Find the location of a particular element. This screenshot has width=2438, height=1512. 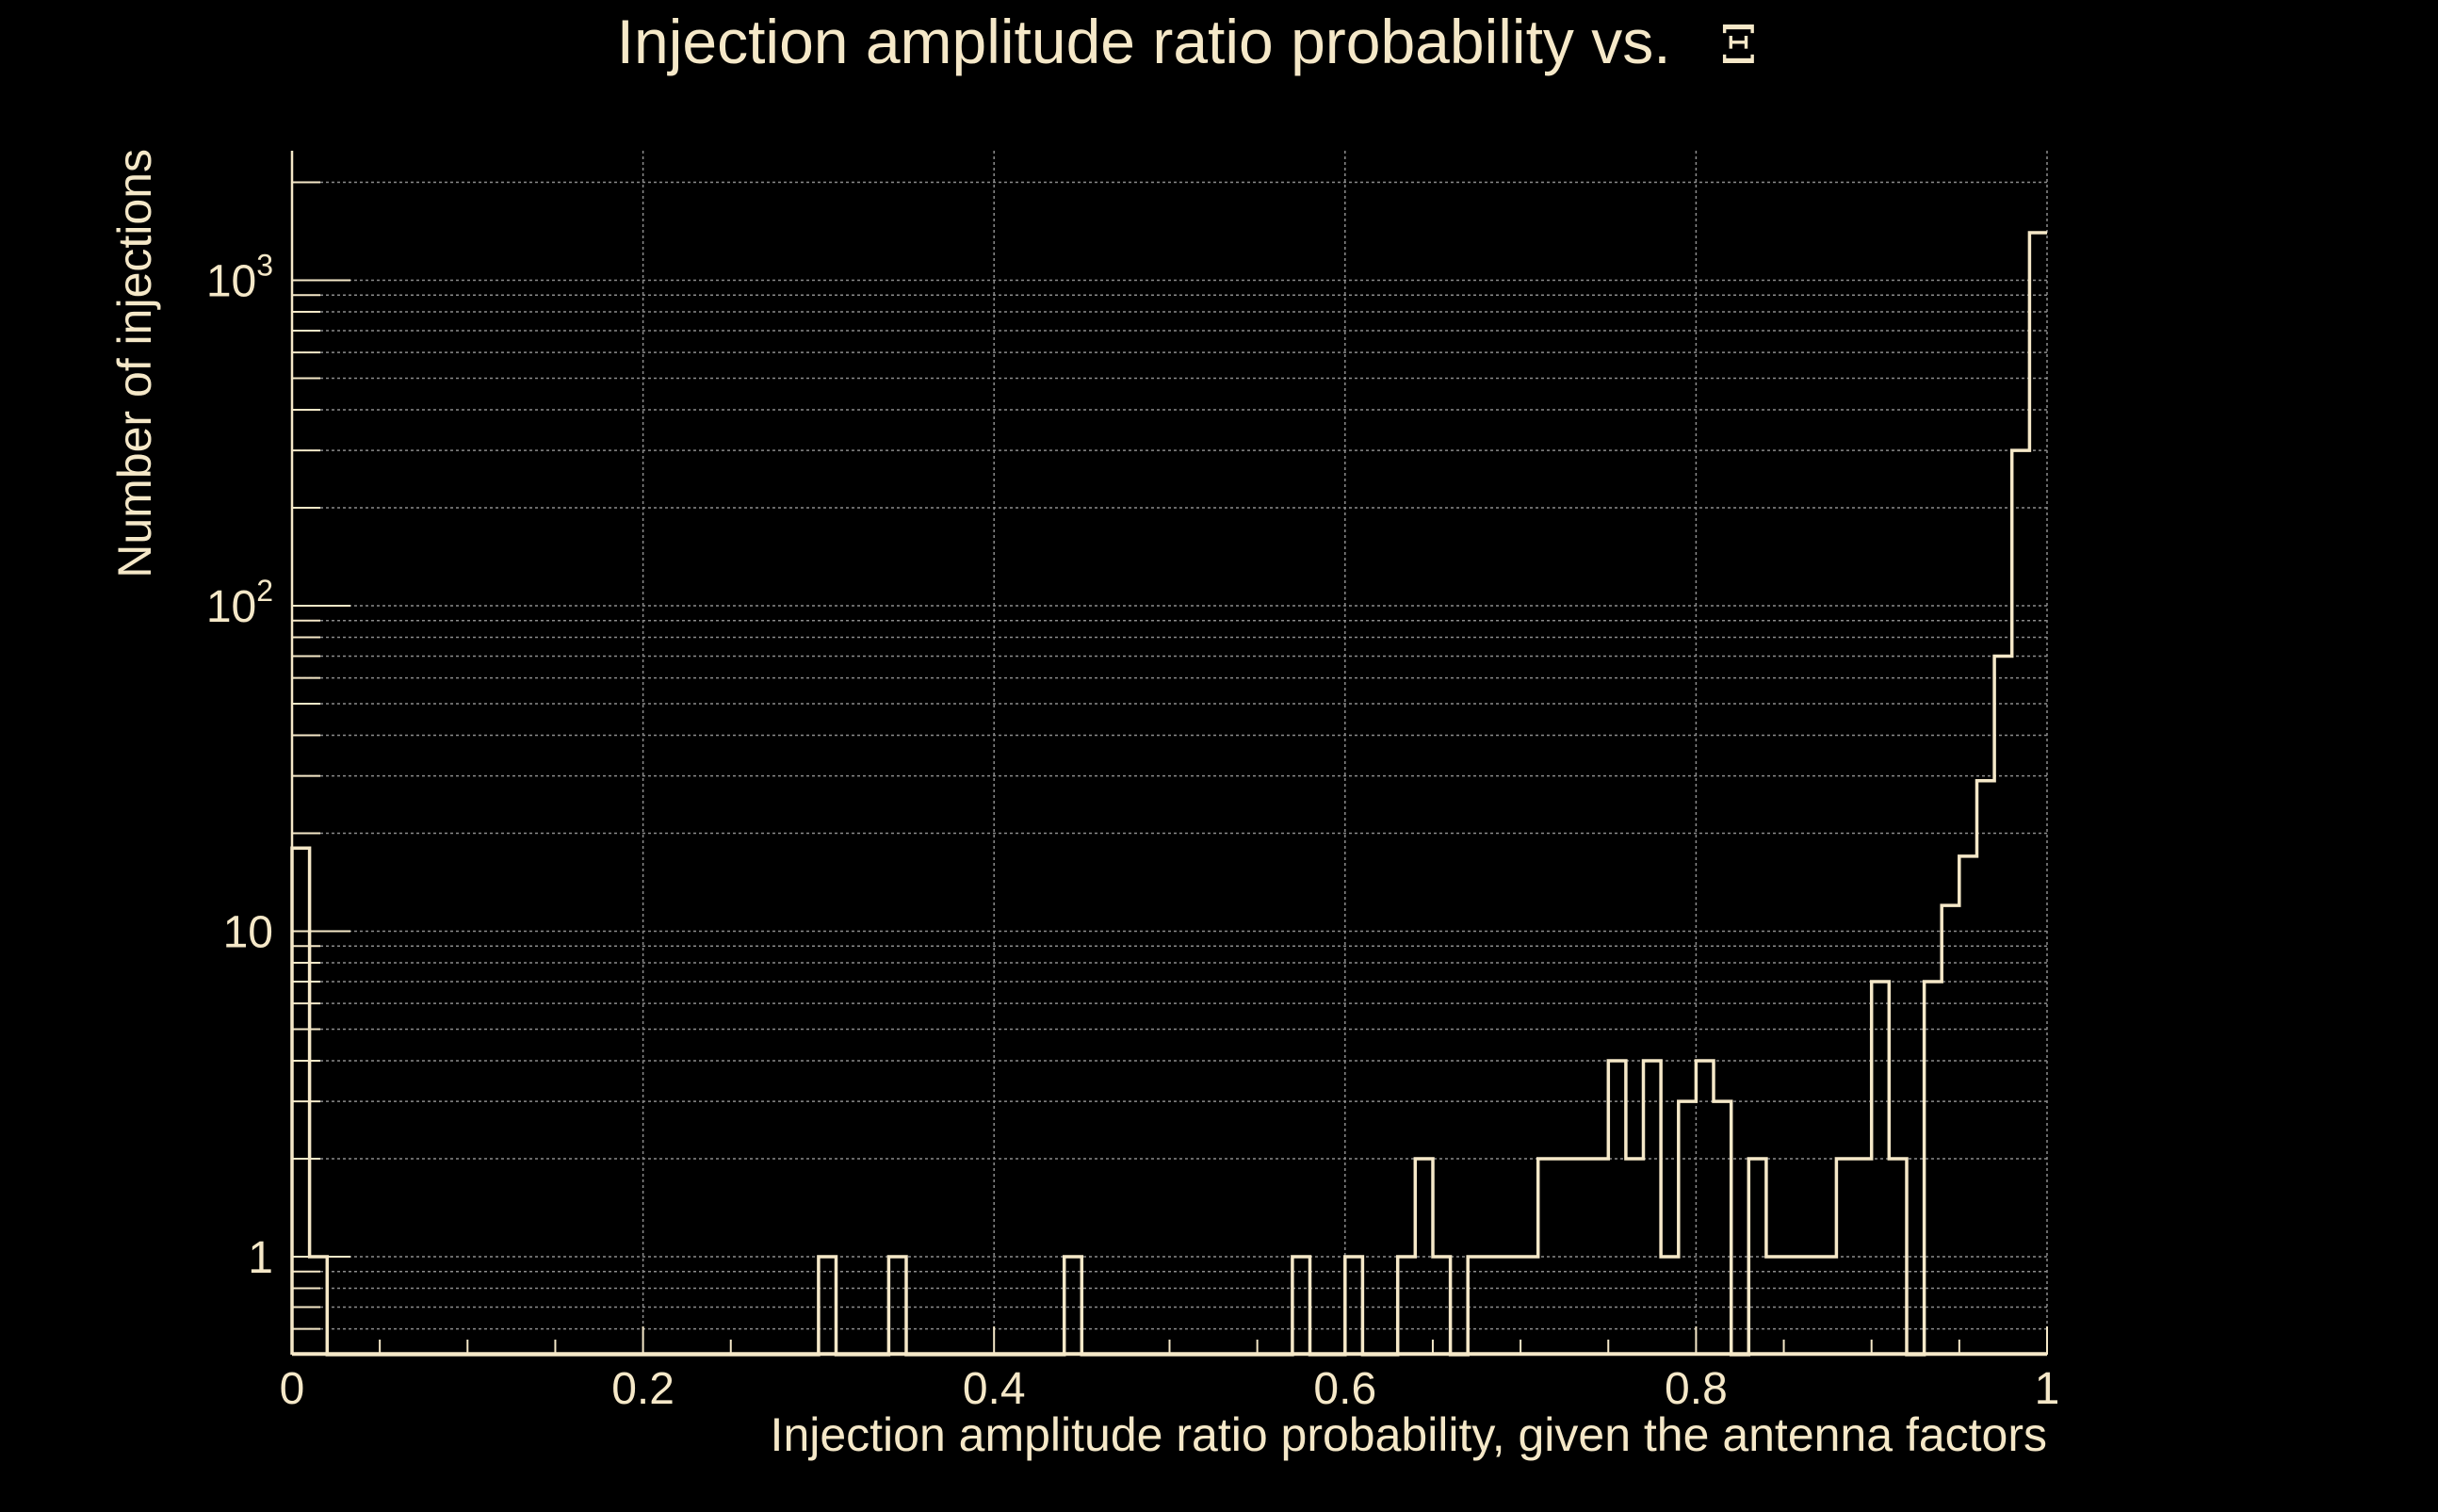

y-axis-label: Number of injections is located at coordinates (134, 363).